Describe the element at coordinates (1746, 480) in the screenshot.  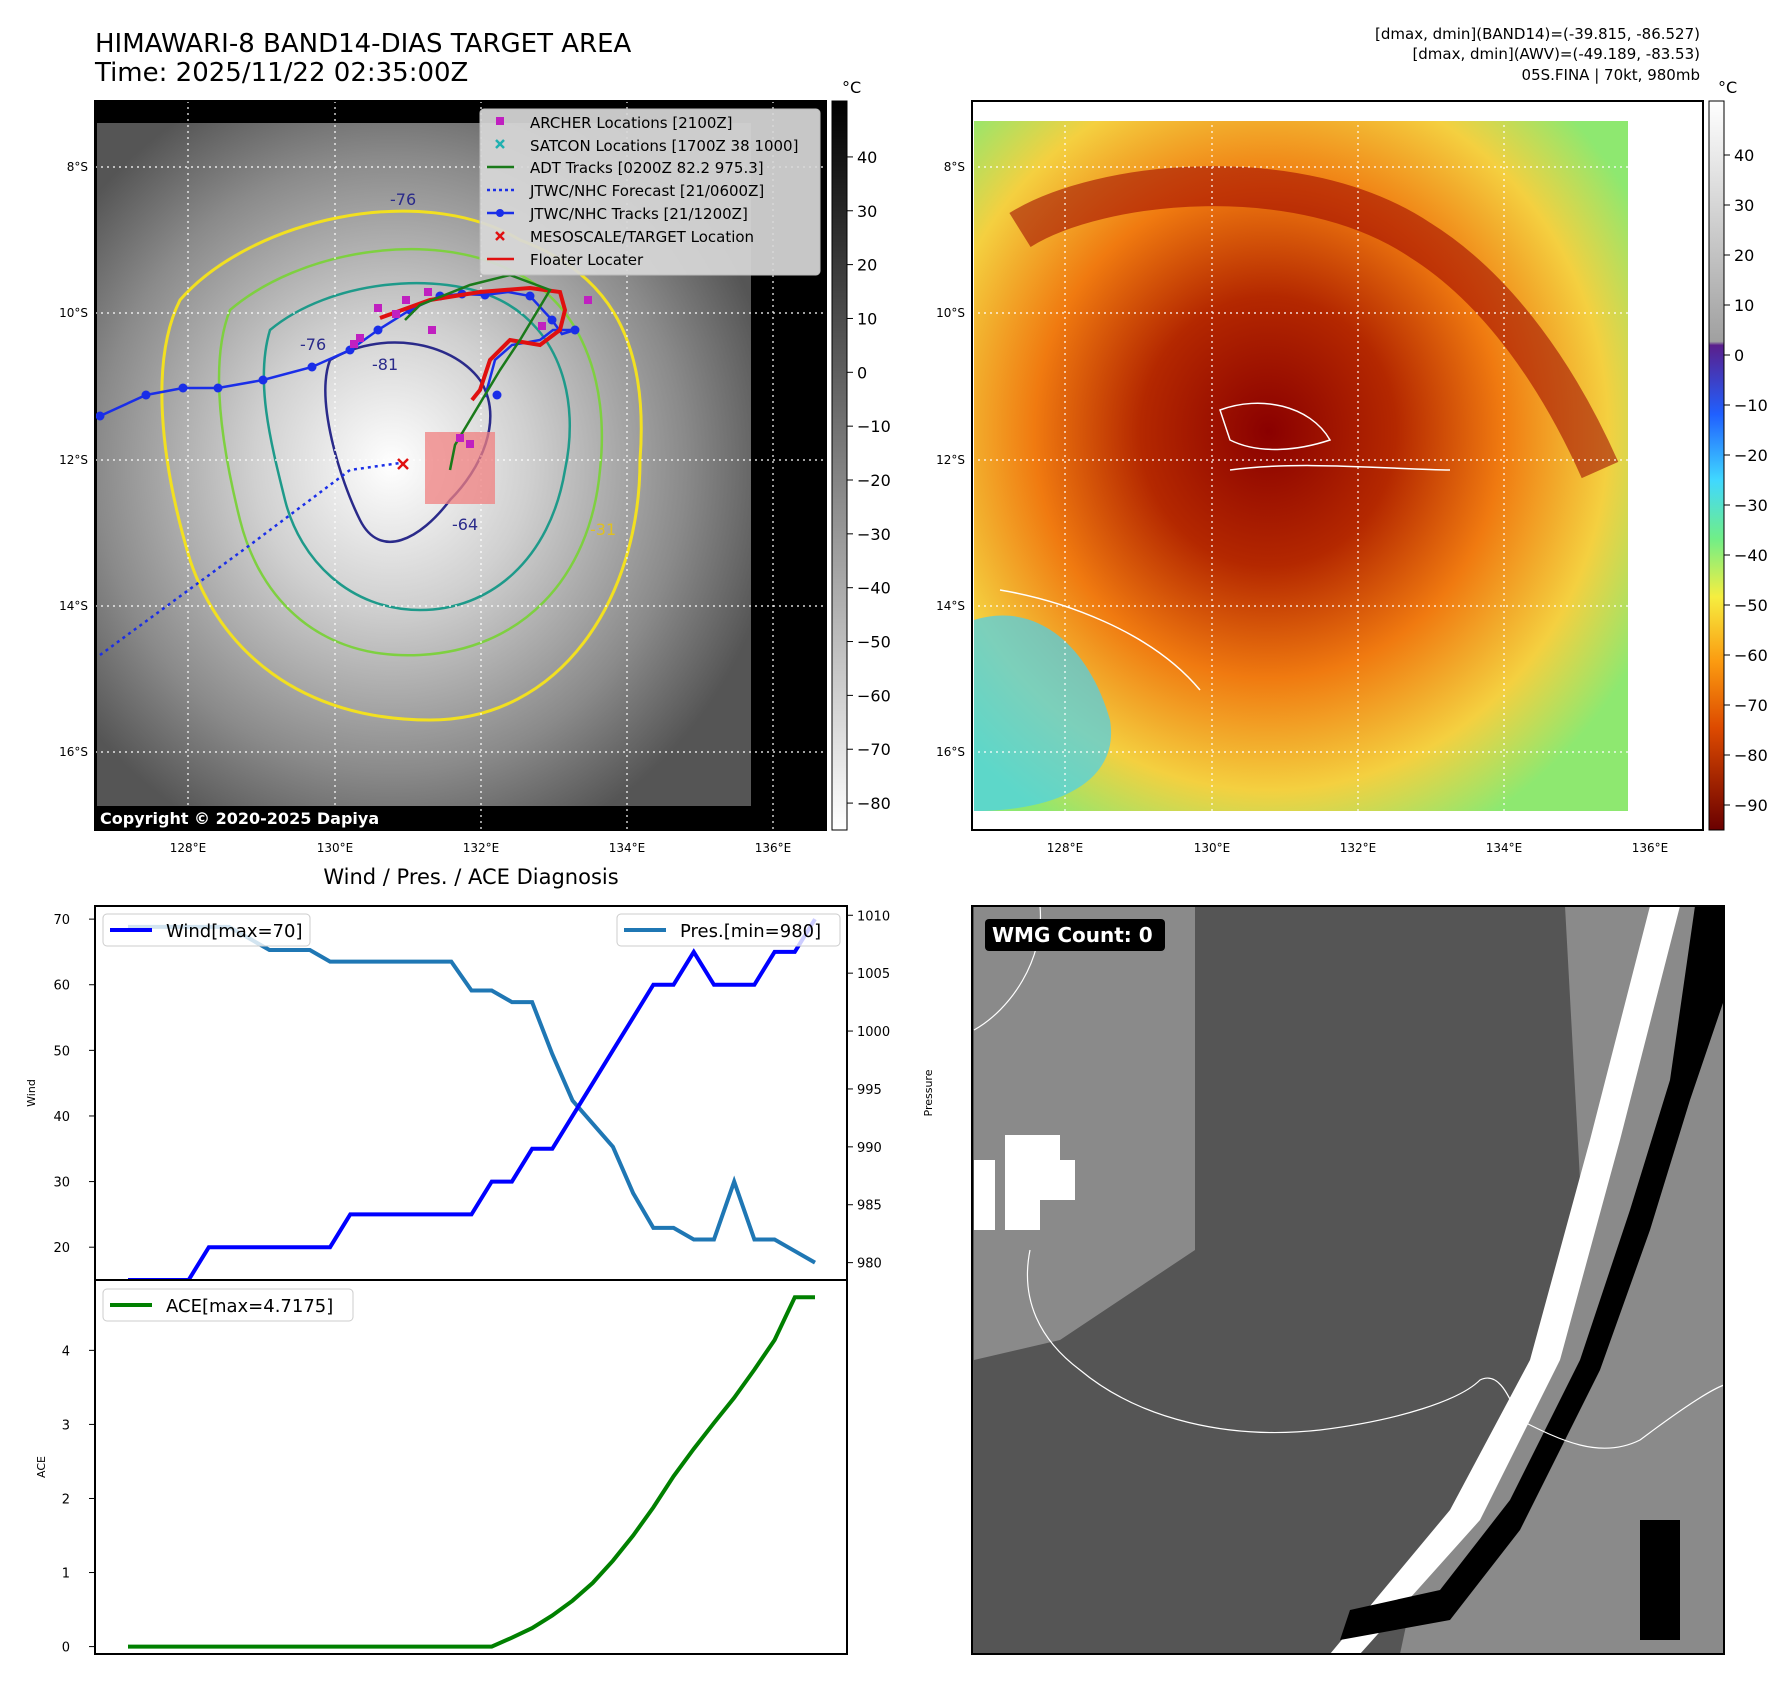
I see `awv-colorbar-ticks: 40 30 20 10 0 −10 −20 −30 −40 −50 −60 −70 −80 −90` at that location.